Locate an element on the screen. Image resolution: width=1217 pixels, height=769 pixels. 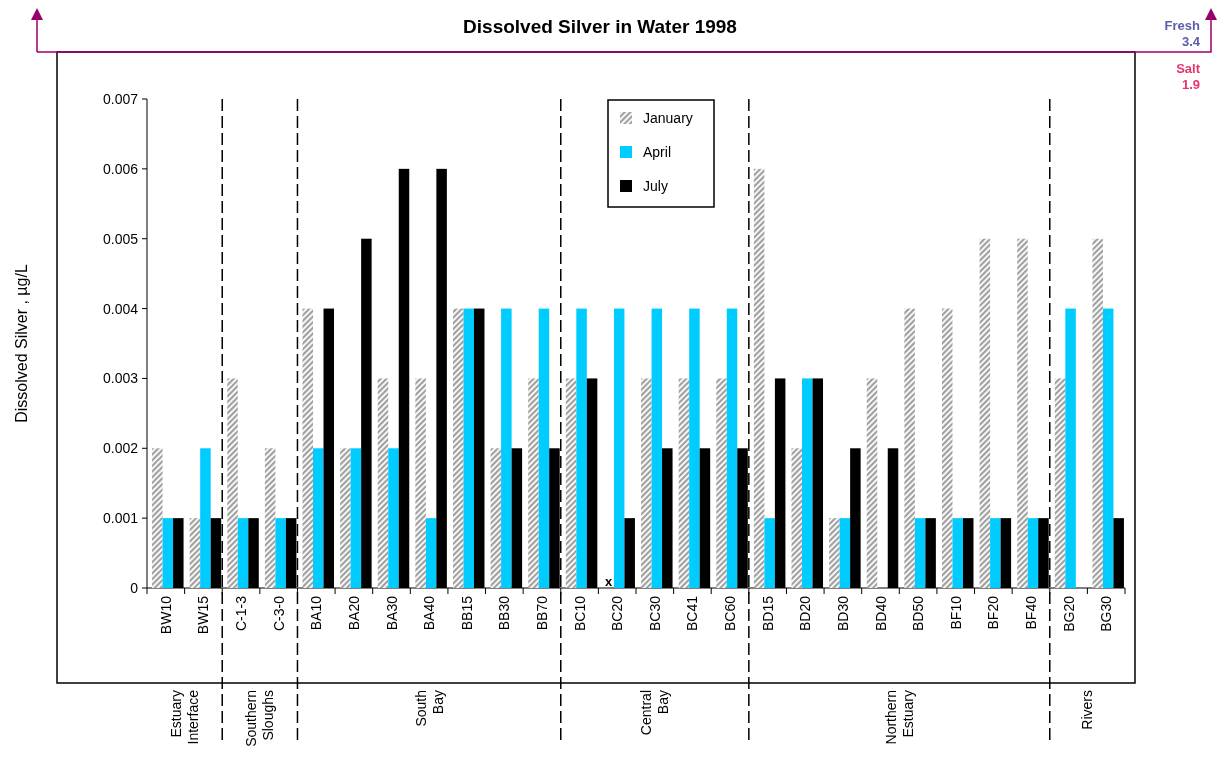
legend-label: April is located at coordinates (657, 152).